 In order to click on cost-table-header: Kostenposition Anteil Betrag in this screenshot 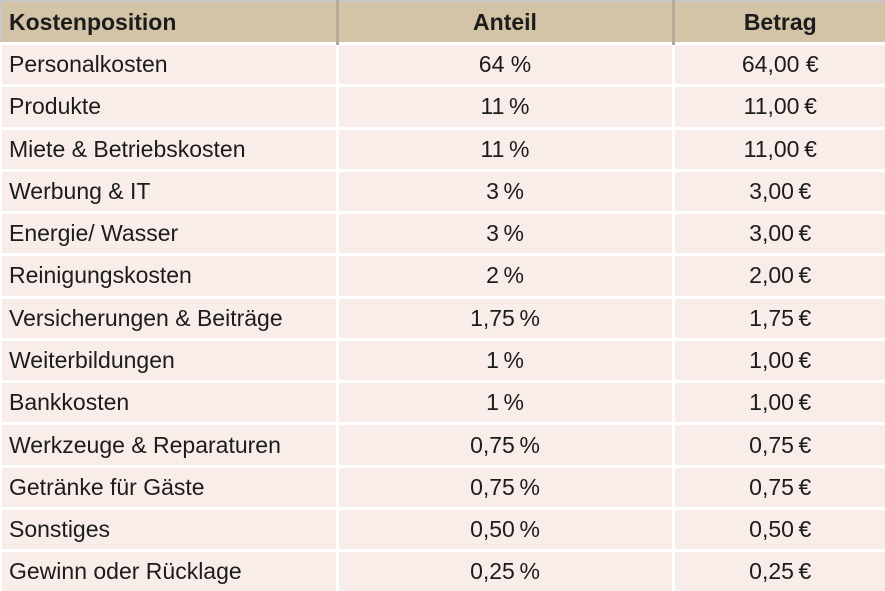, I will do `click(442, 22)`.